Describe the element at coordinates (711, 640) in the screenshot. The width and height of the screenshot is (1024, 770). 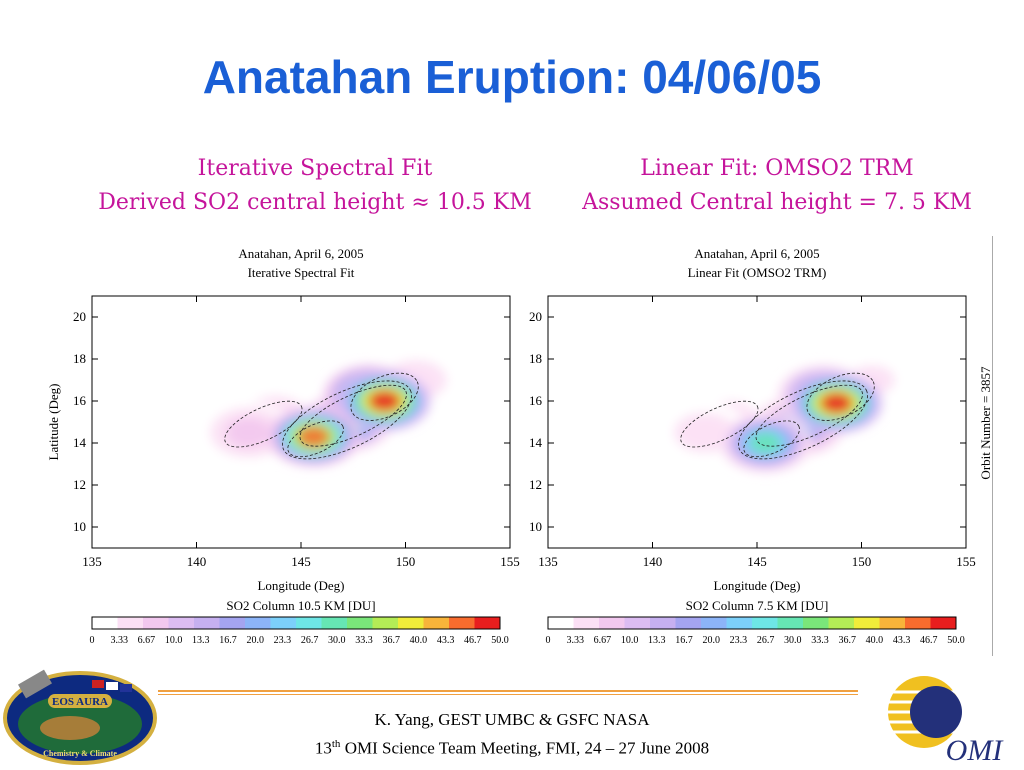
I see `colorbar-tick-label: 20.0` at that location.